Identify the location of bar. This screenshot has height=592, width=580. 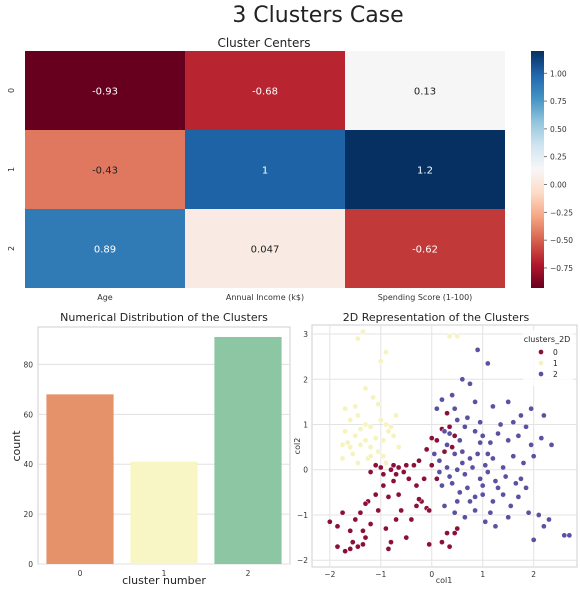
(164, 512).